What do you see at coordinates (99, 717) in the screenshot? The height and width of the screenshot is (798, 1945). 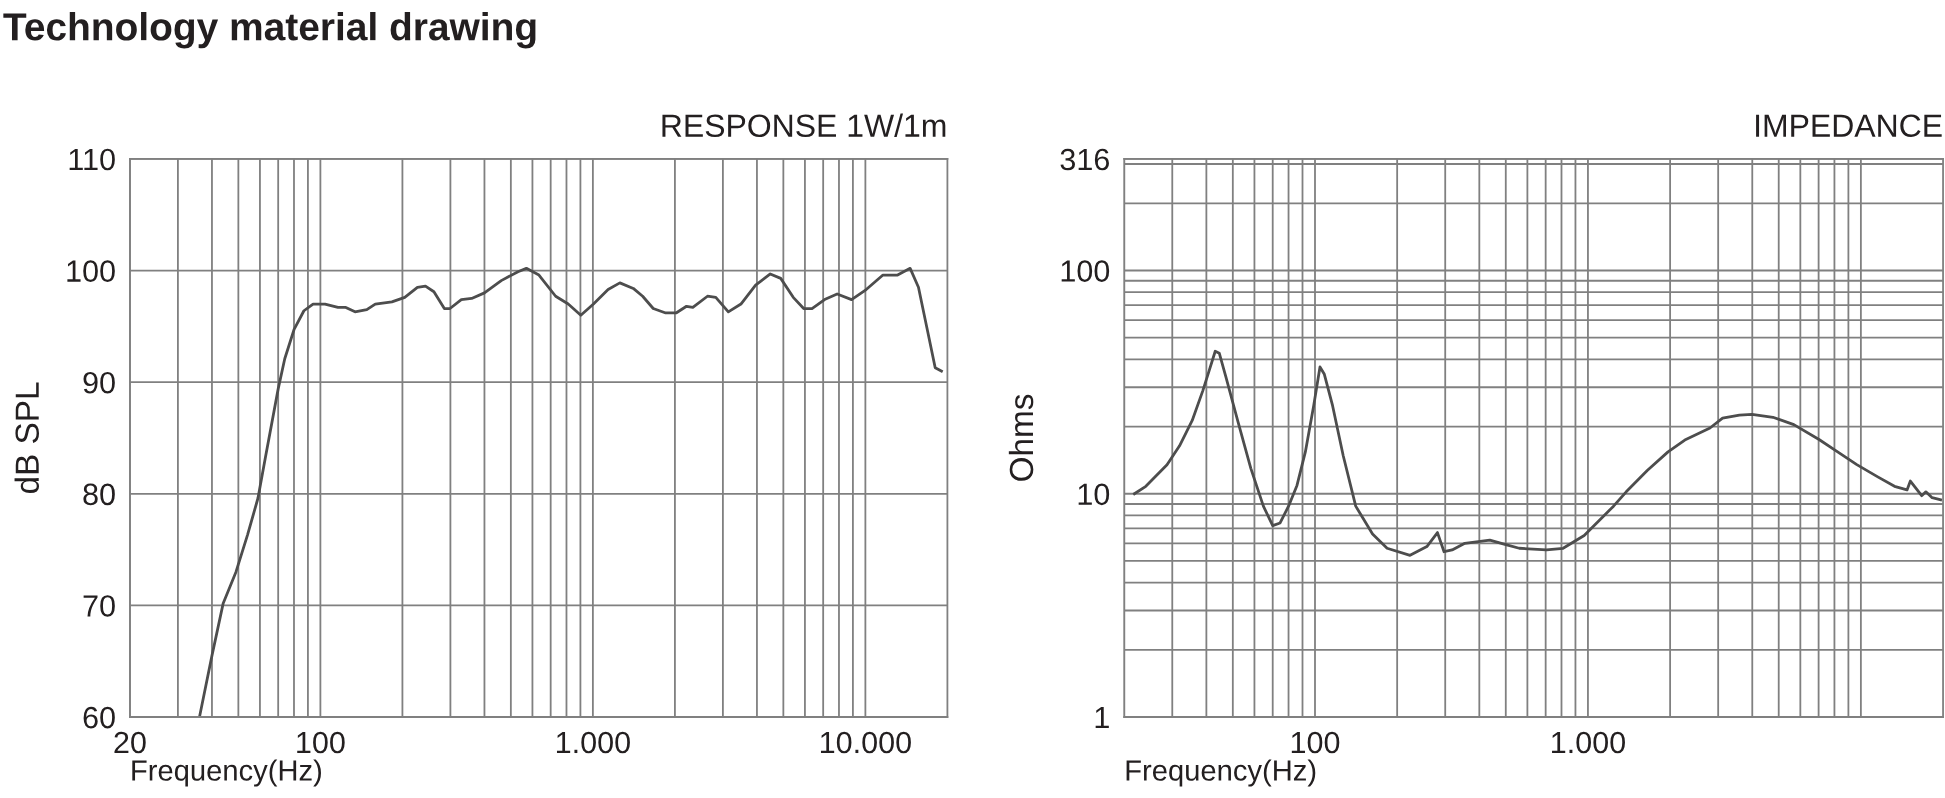 I see `y-tick-label: 60` at bounding box center [99, 717].